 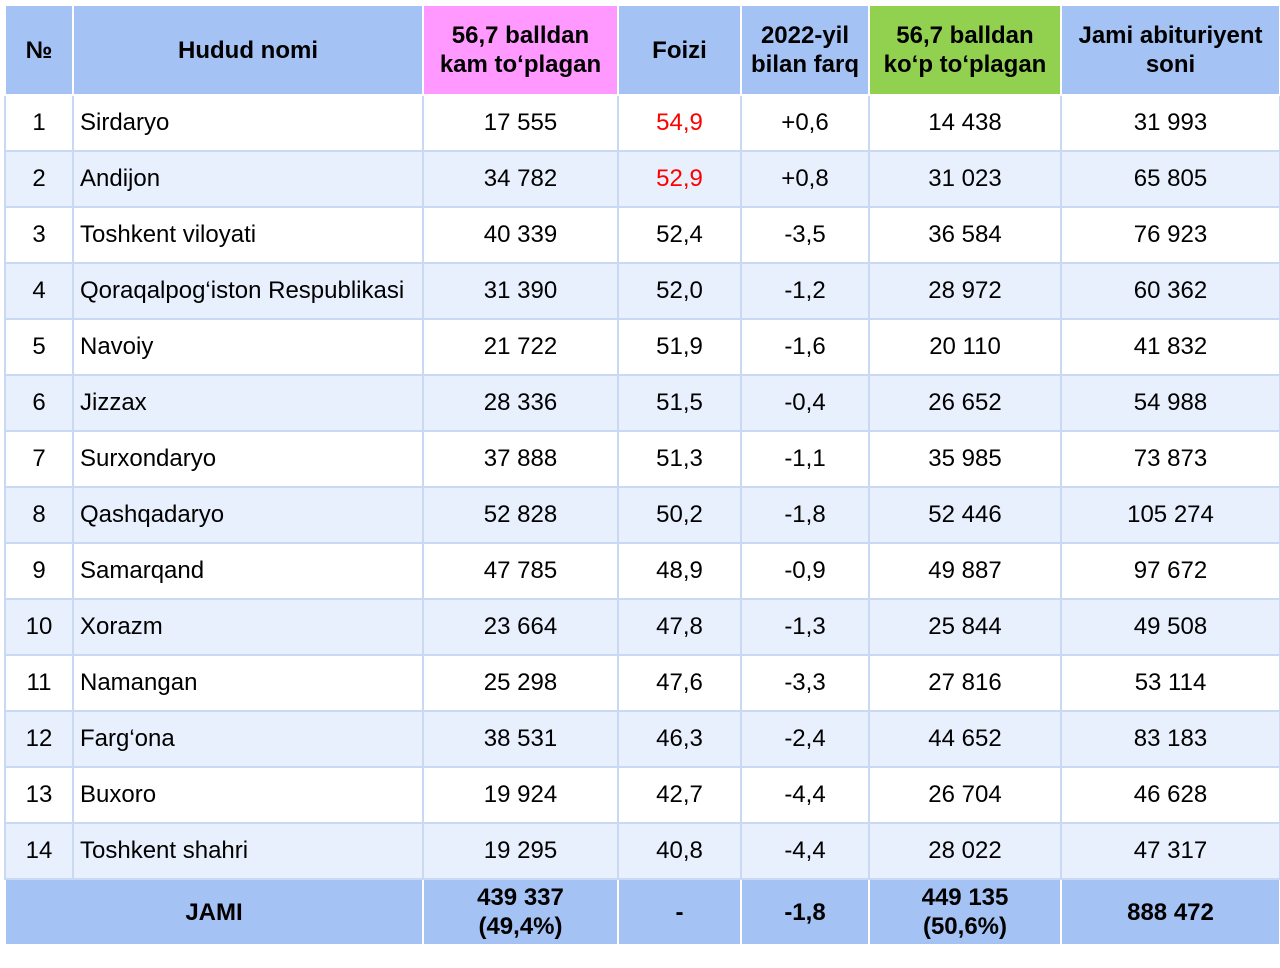 What do you see at coordinates (248, 235) in the screenshot?
I see `cell-region-name: Toshkent viloyati` at bounding box center [248, 235].